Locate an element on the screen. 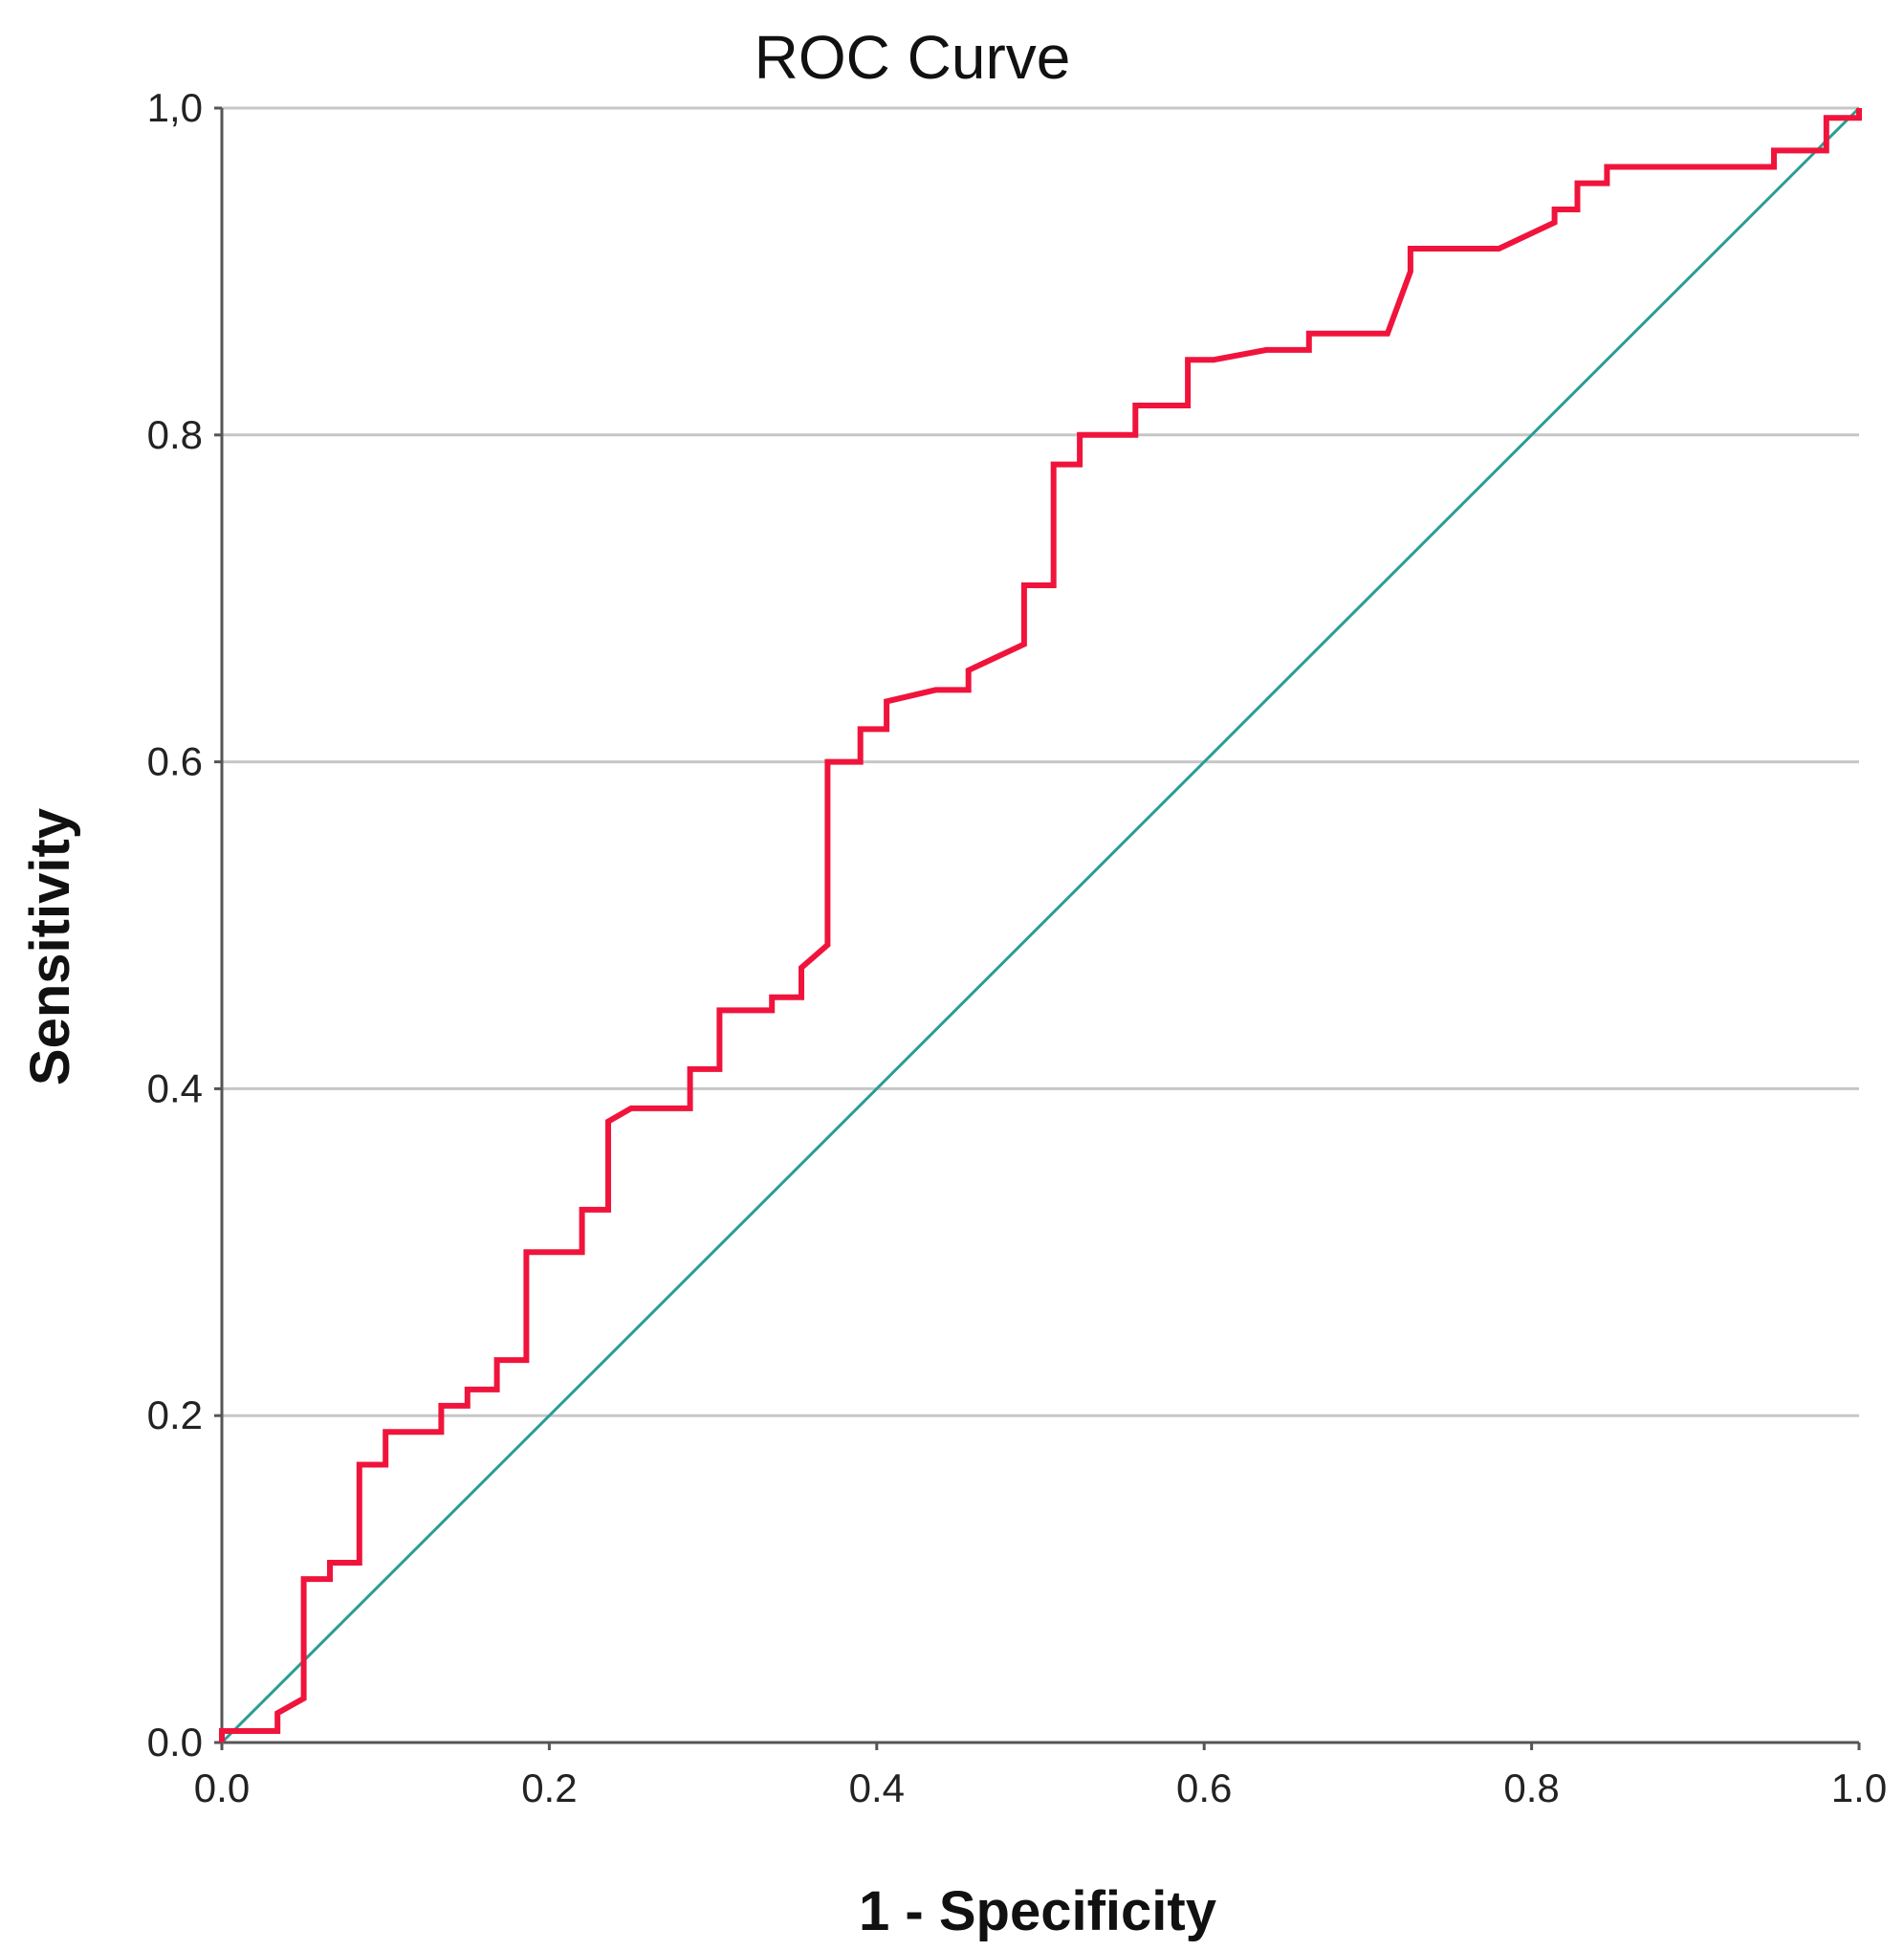  y-axis-label: Sensitivity is located at coordinates (50, 946).